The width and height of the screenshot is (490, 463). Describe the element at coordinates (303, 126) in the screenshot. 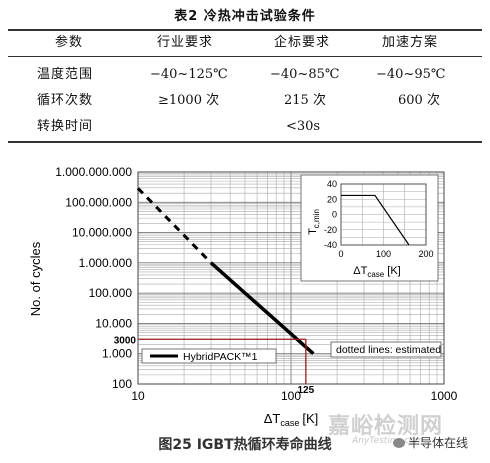

I see `table-cell: <30s` at that location.